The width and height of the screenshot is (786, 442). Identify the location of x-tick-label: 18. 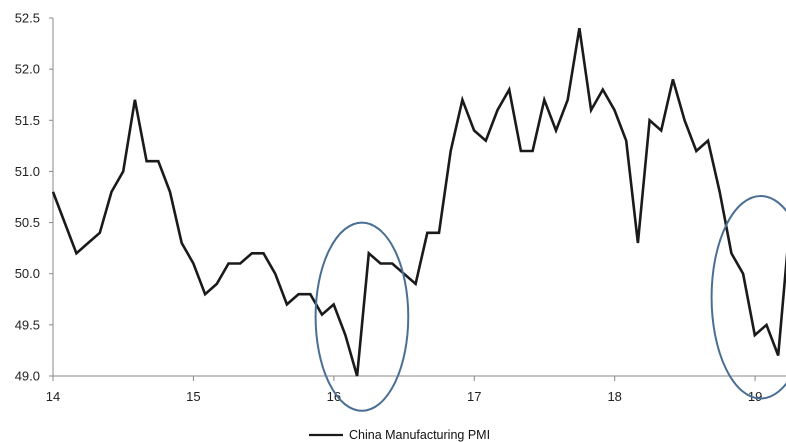
(614, 396).